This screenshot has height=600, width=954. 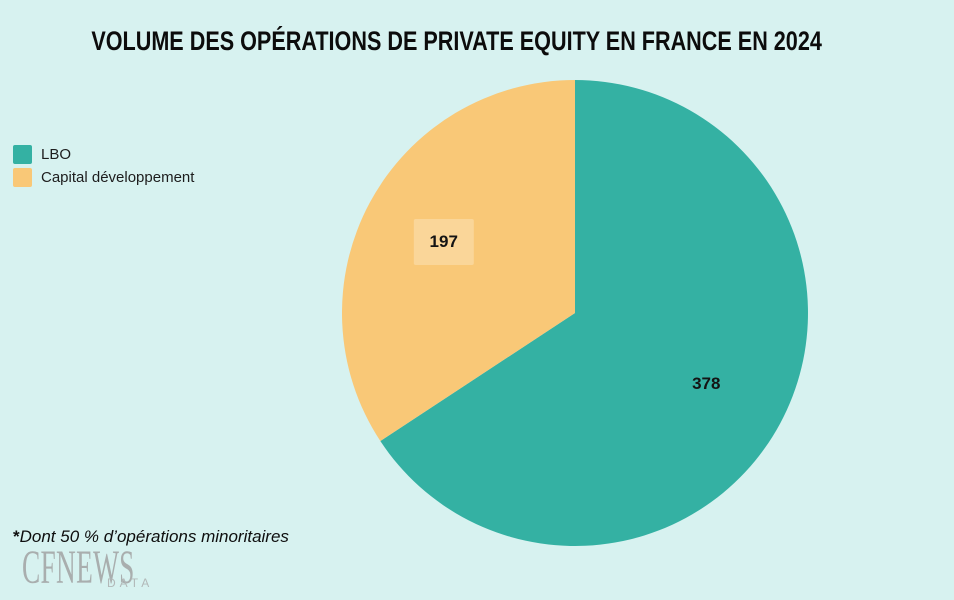 What do you see at coordinates (130, 583) in the screenshot?
I see `cfnews-logo-data-text: DATA` at bounding box center [130, 583].